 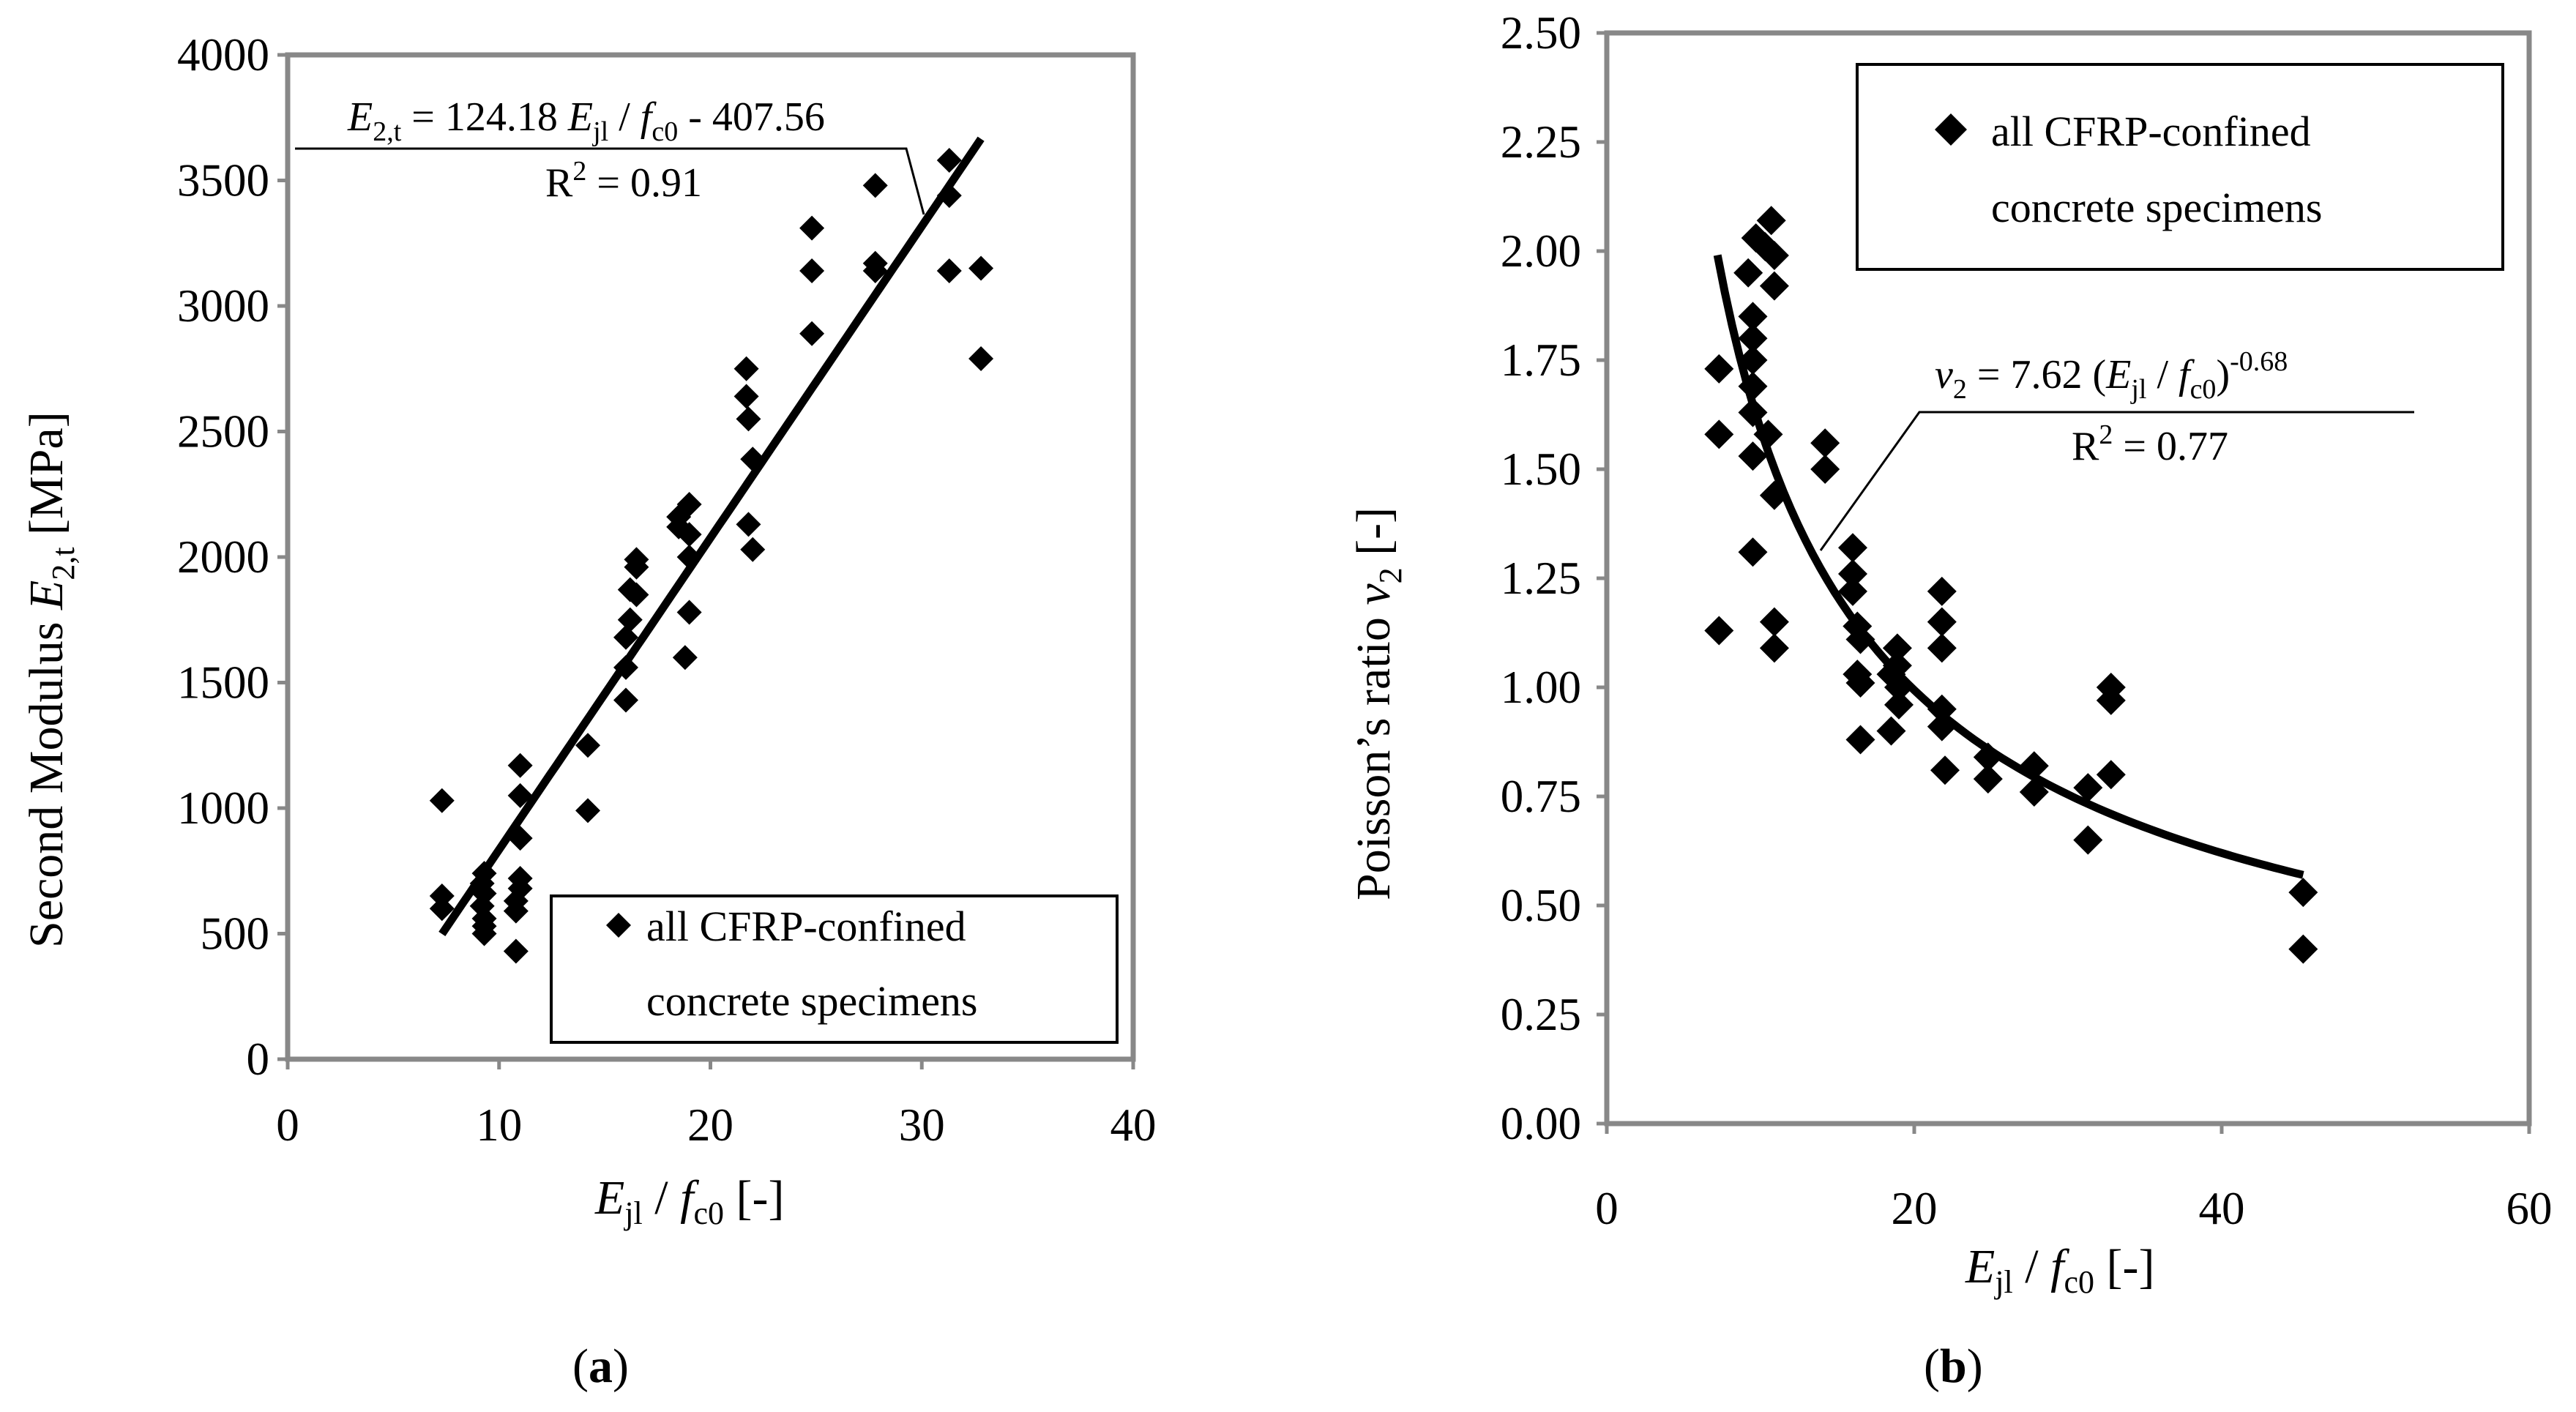 What do you see at coordinates (1541, 1123) in the screenshot?
I see `y-tick-label: 0.00` at bounding box center [1541, 1123].